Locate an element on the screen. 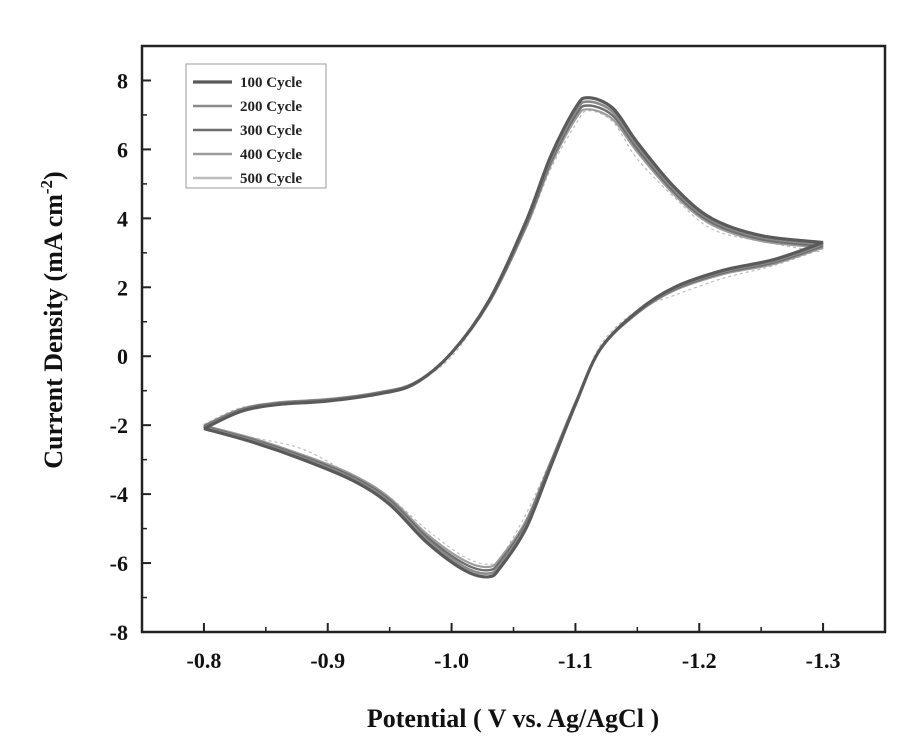  legend-label: 200 Cycle is located at coordinates (271, 107).